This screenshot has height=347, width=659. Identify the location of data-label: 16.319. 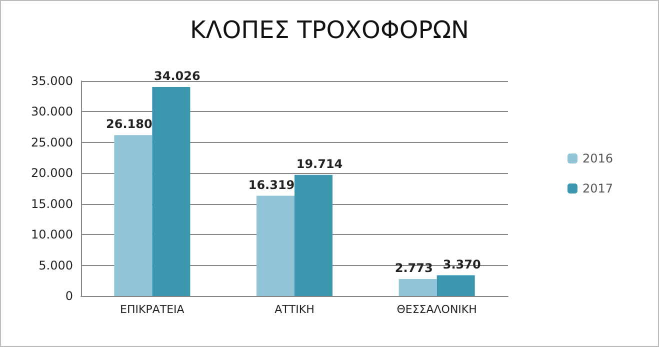
(271, 185).